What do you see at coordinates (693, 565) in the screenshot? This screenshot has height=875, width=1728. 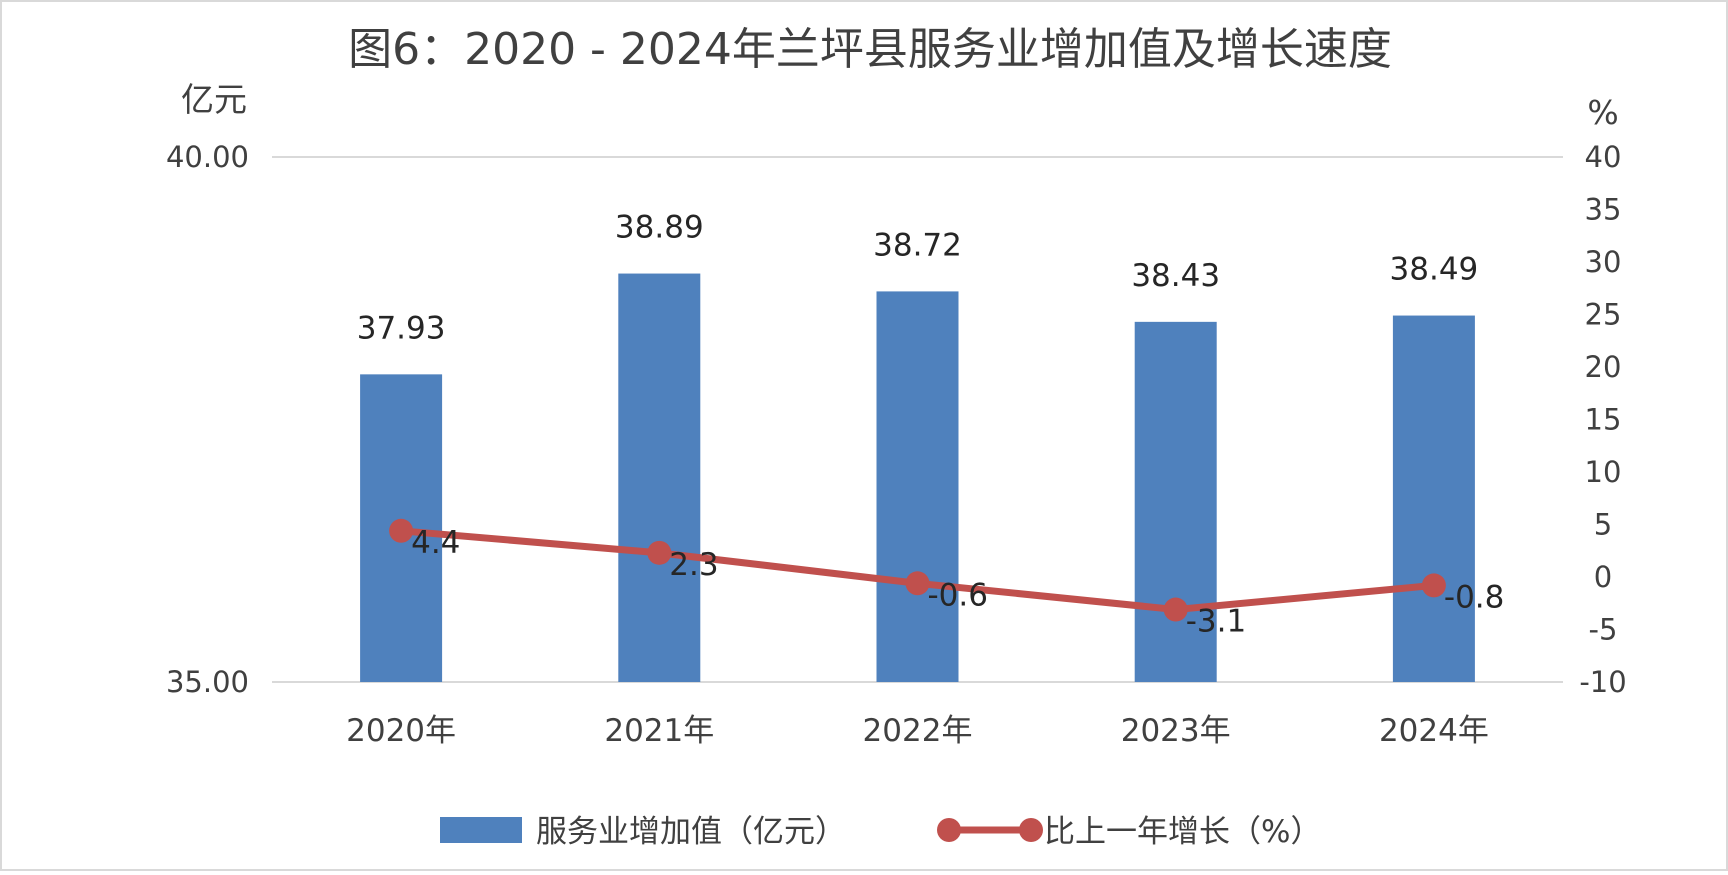 I see `line-data-label: 2.3` at bounding box center [693, 565].